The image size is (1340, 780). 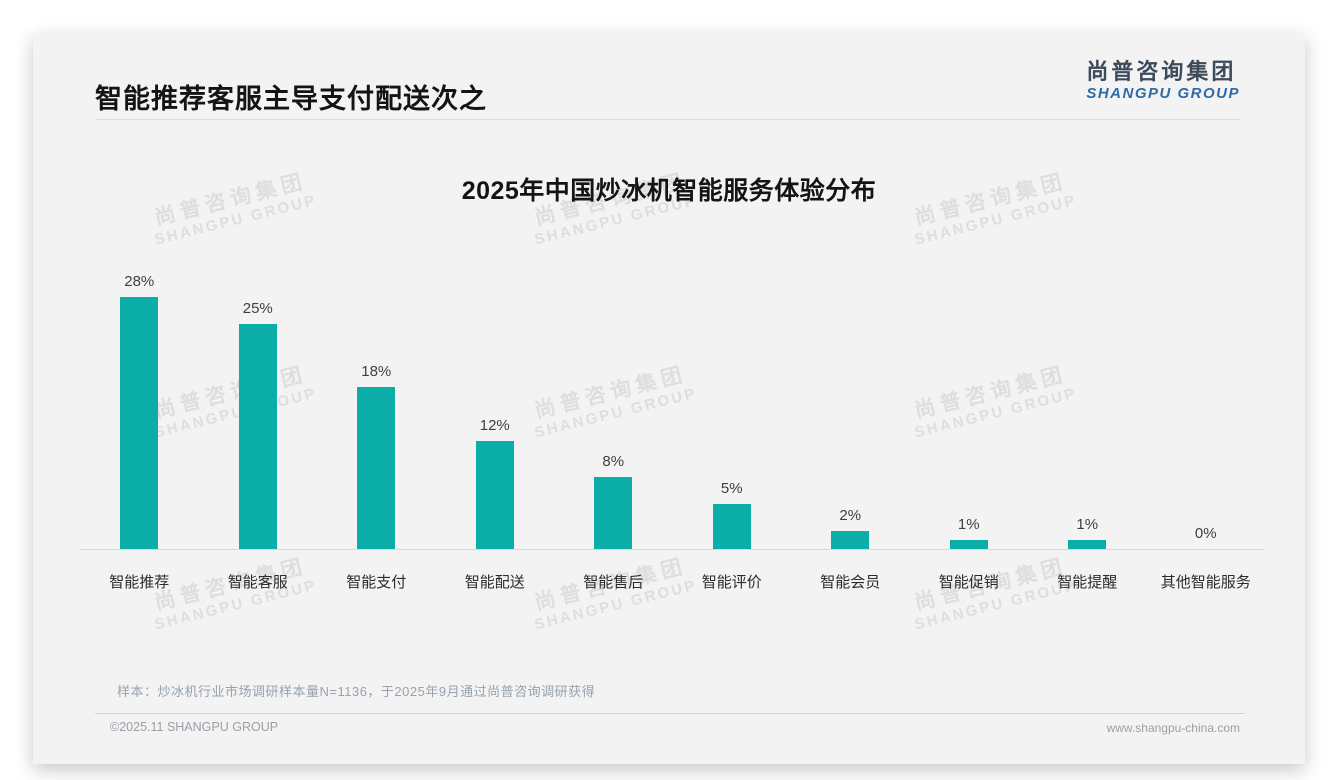 What do you see at coordinates (139, 582) in the screenshot?
I see `category-label: 智能推荐` at bounding box center [139, 582].